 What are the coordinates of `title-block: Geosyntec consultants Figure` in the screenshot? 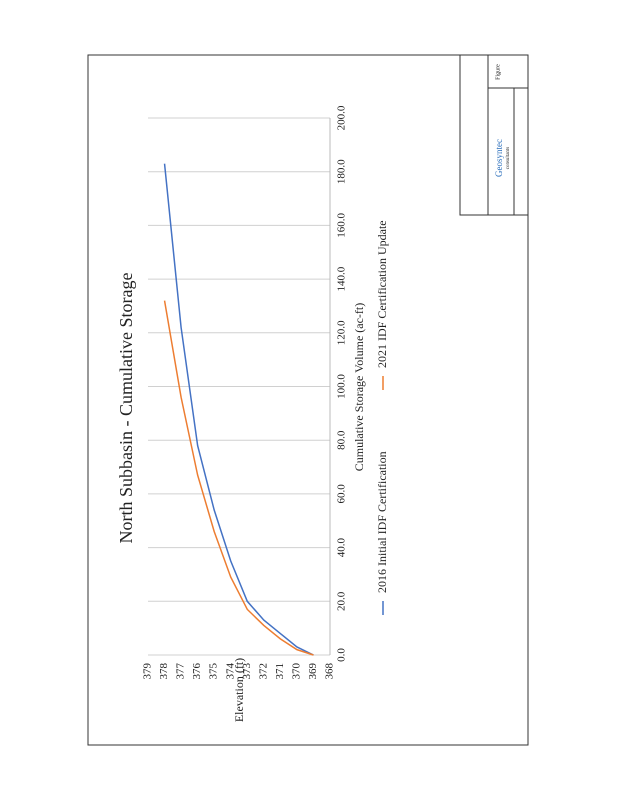 It's located at (494, 135).